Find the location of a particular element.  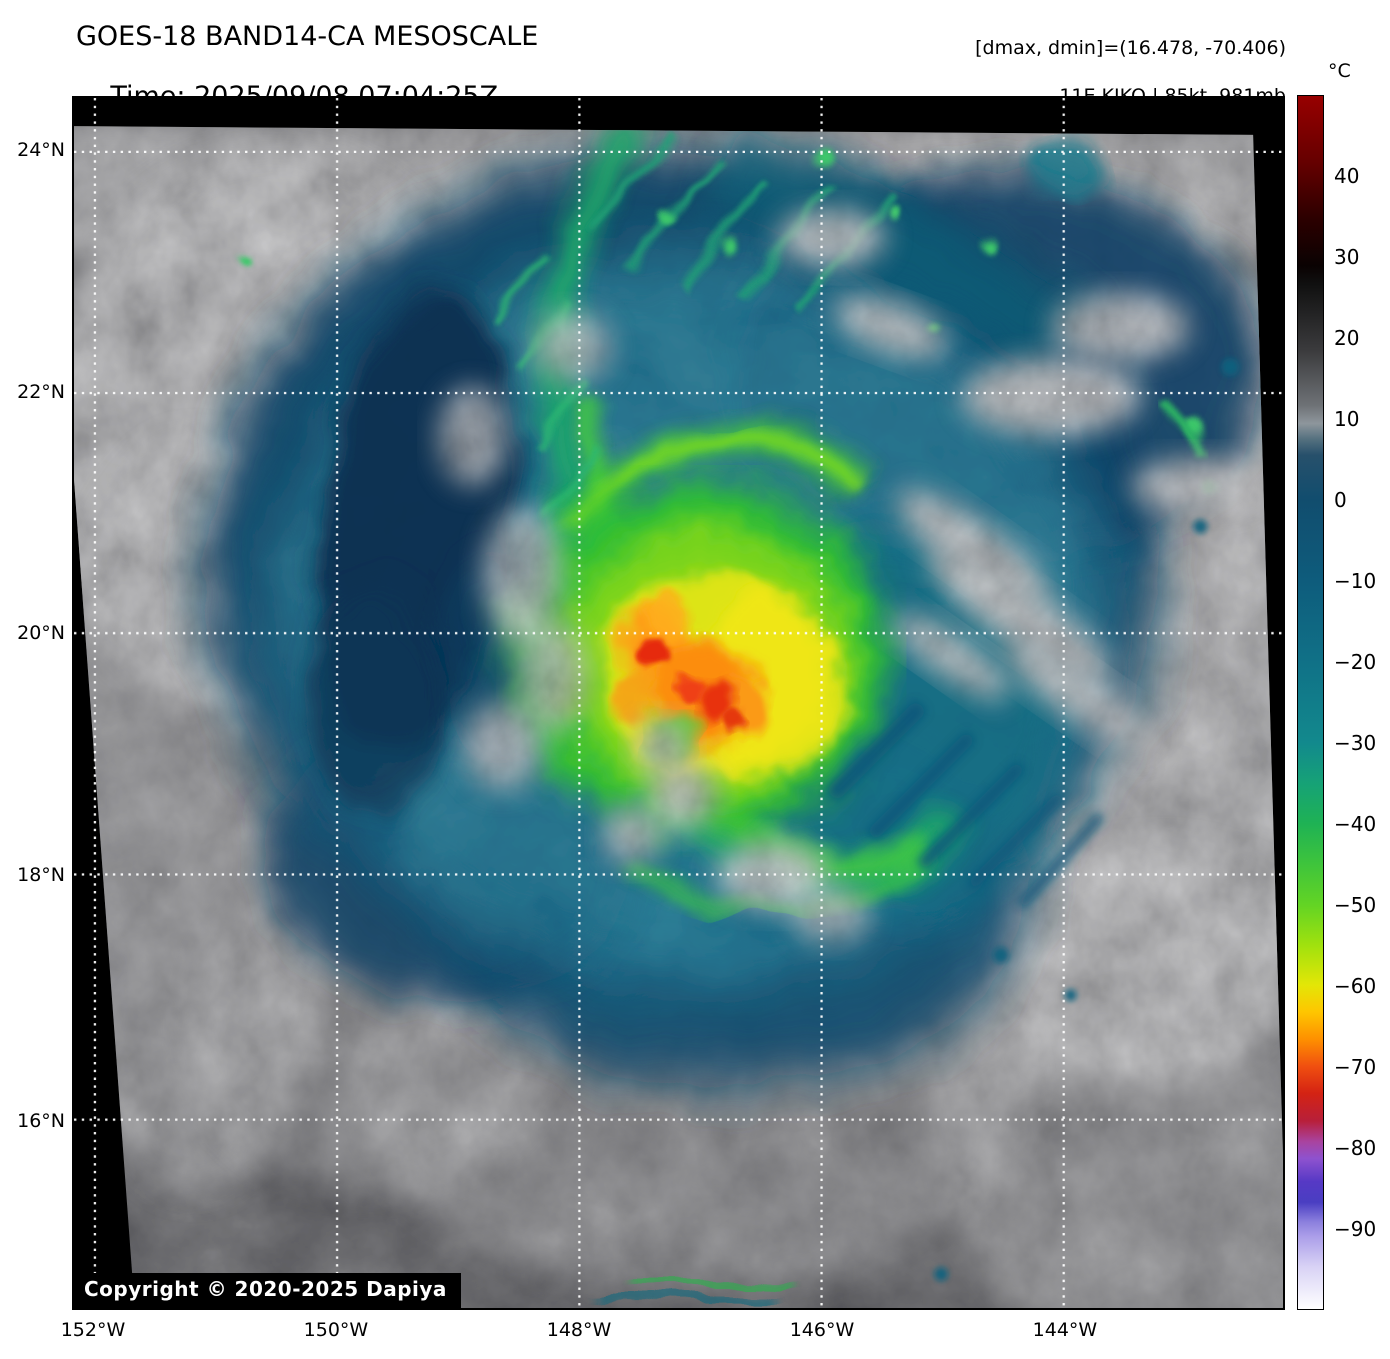

colorbar-tick-label: −60 is located at coordinates (1355, 986).